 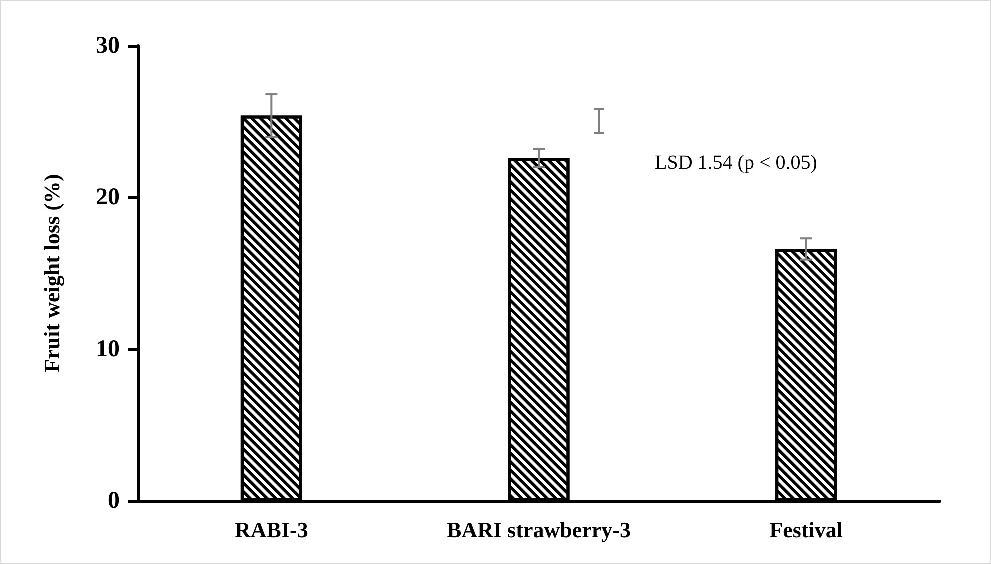 What do you see at coordinates (539, 530) in the screenshot?
I see `x-tick-label: BARI strawberry-3` at bounding box center [539, 530].